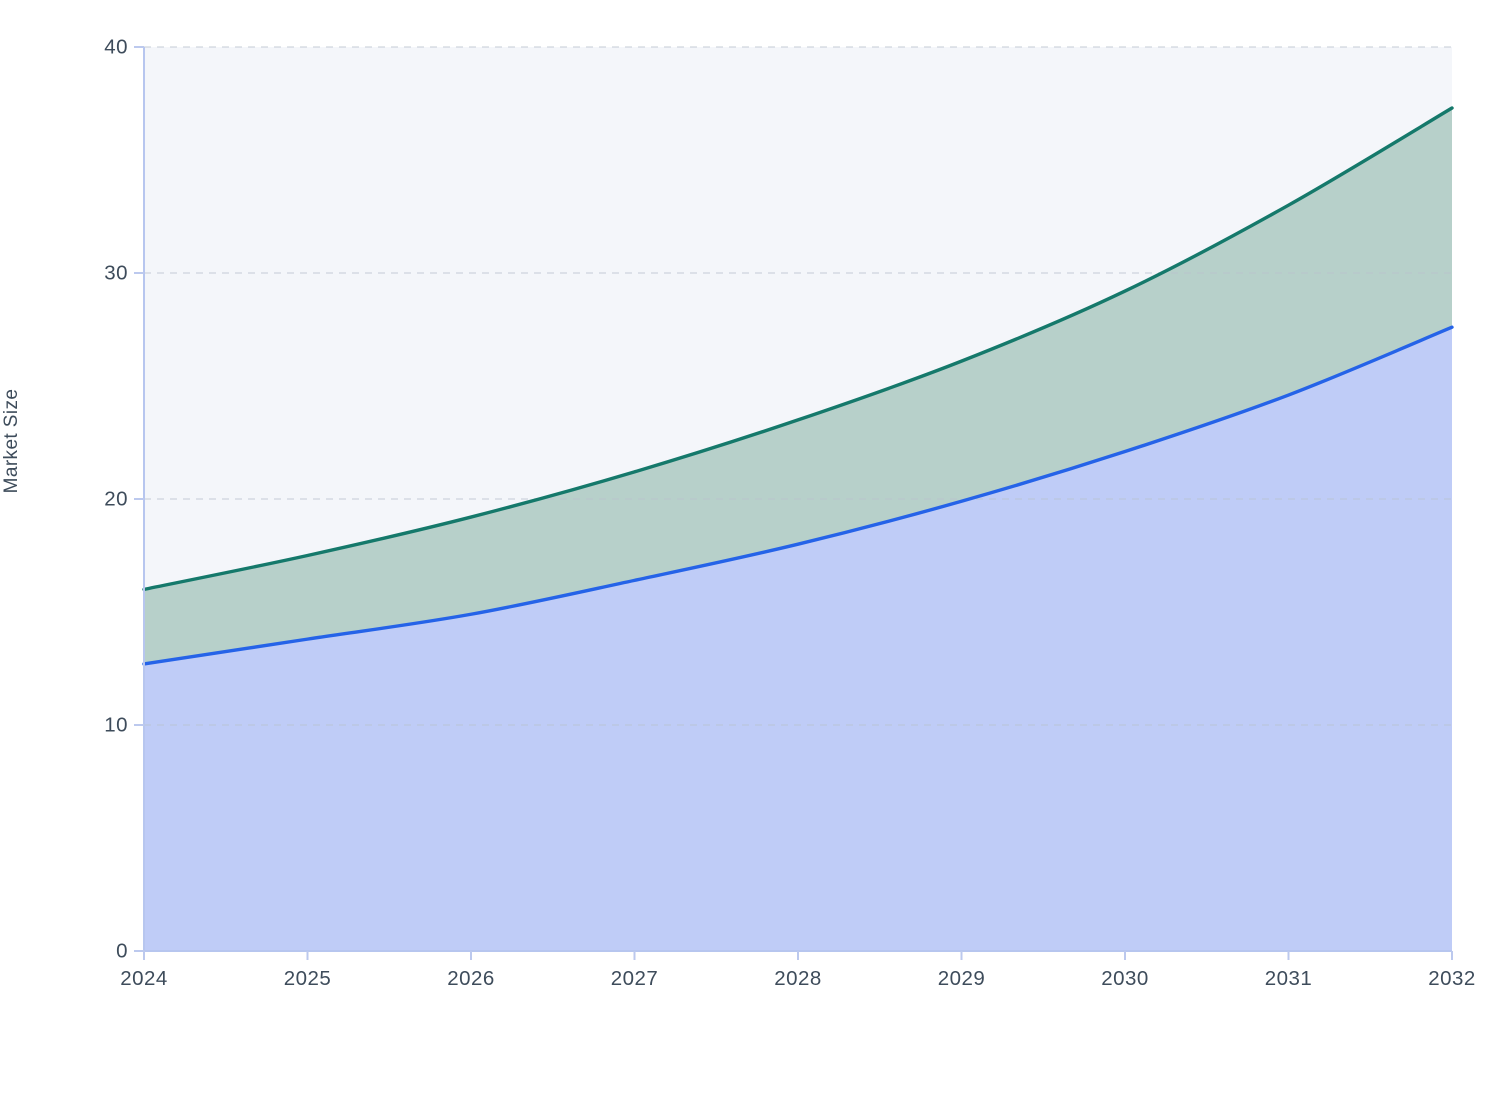 The image size is (1508, 1120). What do you see at coordinates (635, 978) in the screenshot?
I see `x-tick-label: 2027` at bounding box center [635, 978].